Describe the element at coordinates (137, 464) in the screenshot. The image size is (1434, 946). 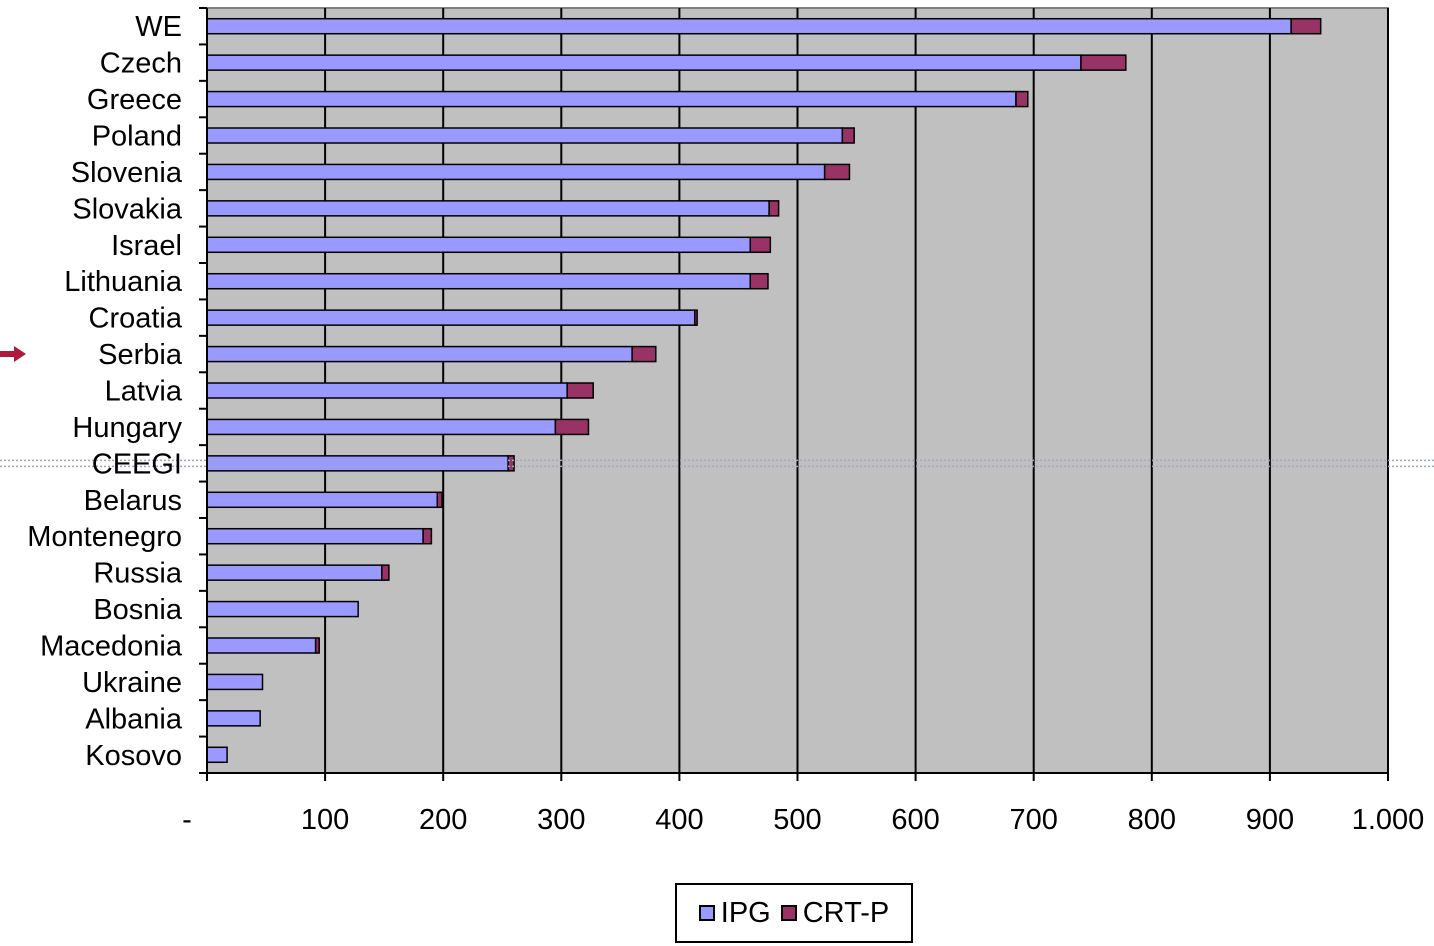
I see `category-label: CEEGI` at that location.